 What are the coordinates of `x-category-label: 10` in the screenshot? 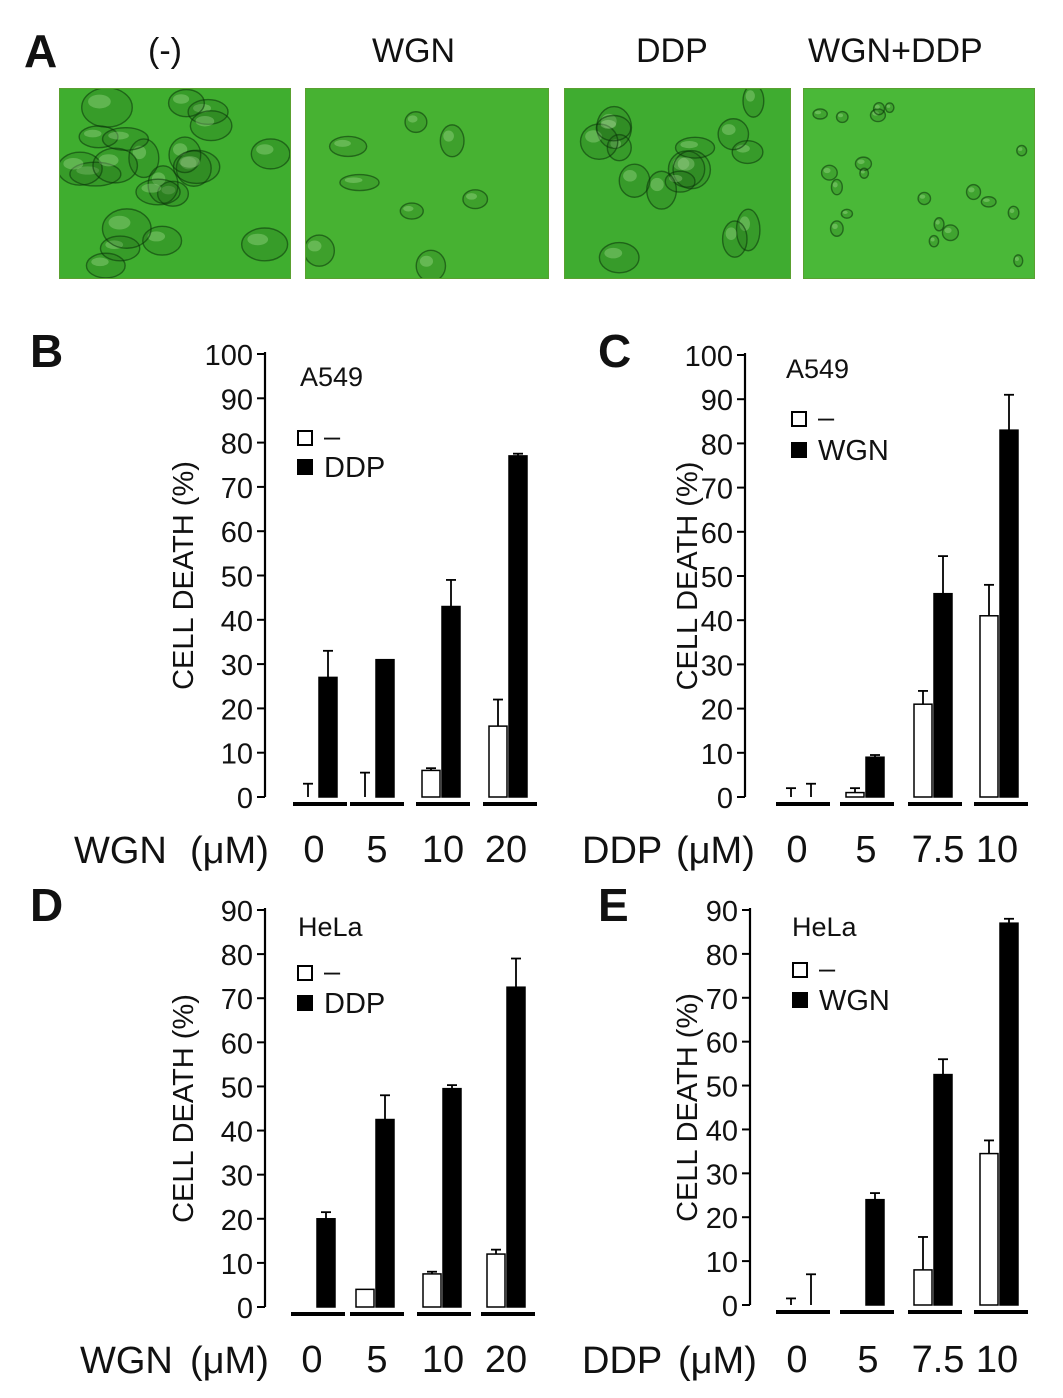 It's located at (997, 1360).